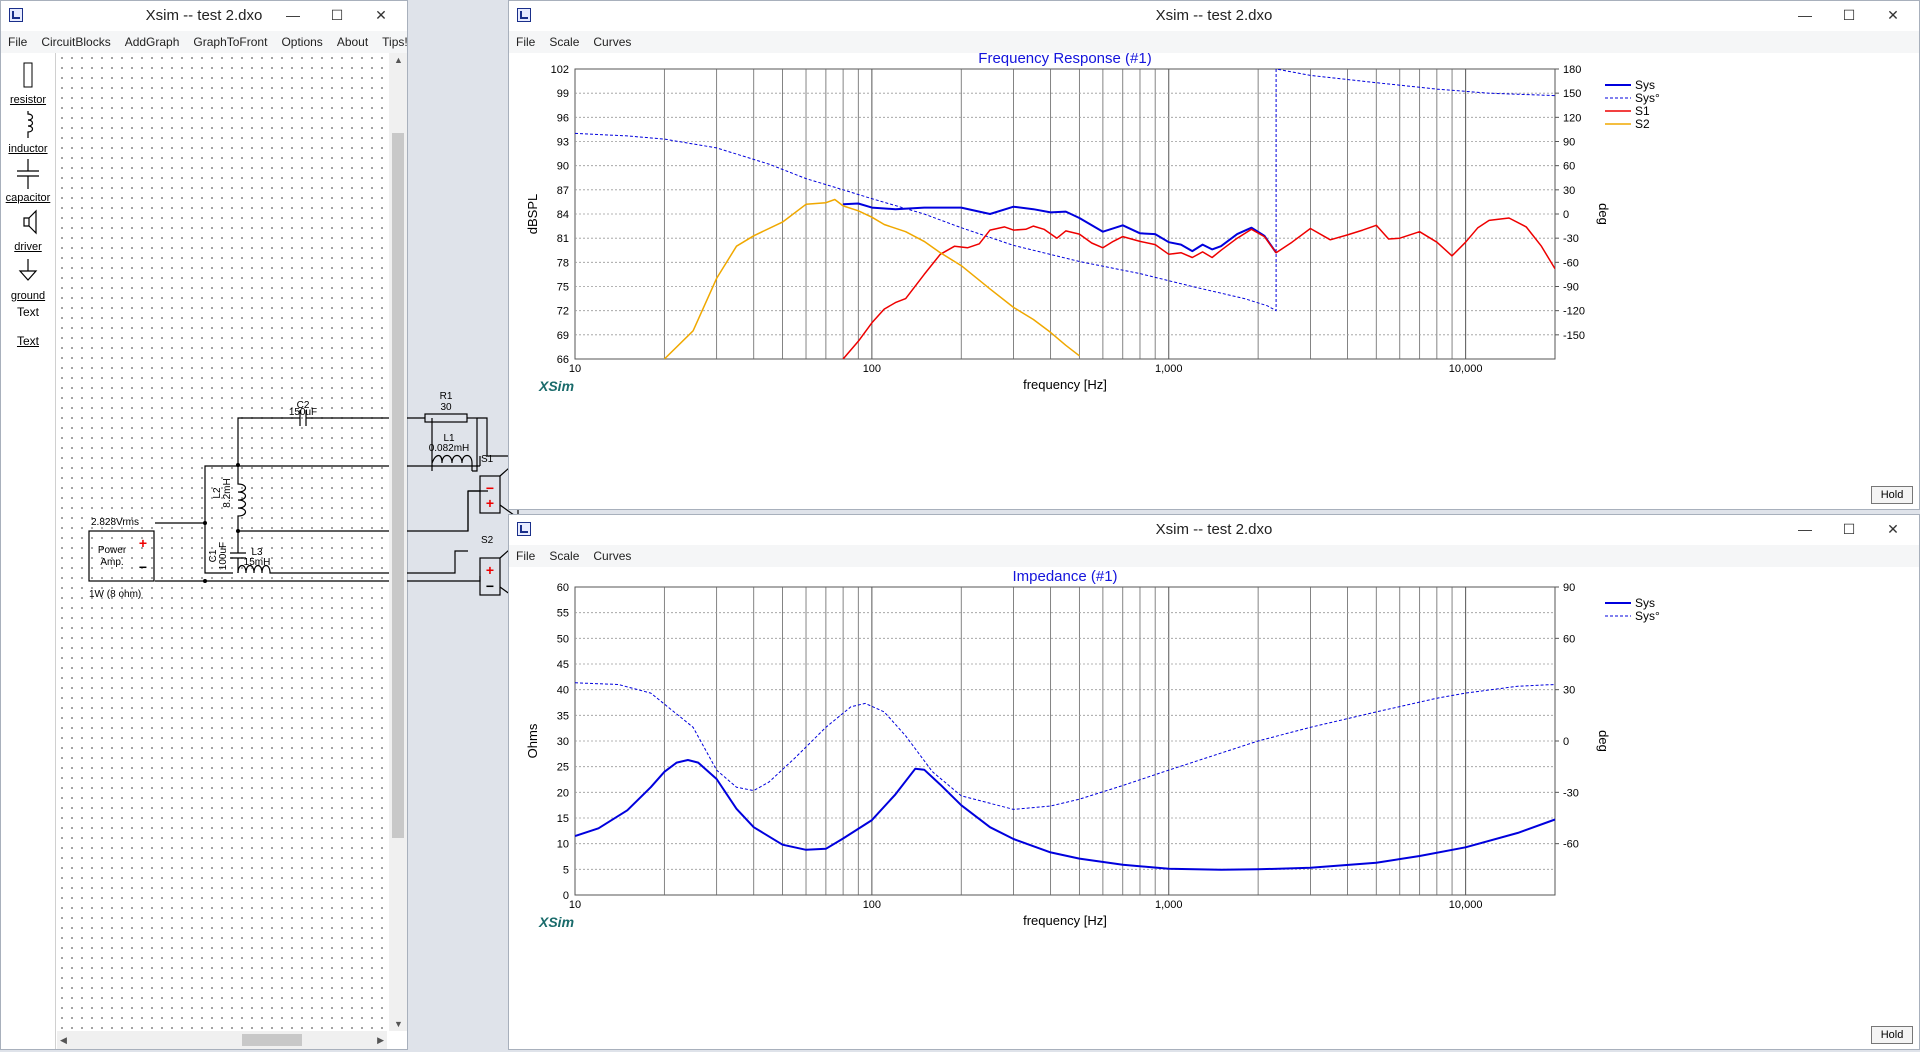 The width and height of the screenshot is (1920, 1052). I want to click on driver-icon, so click(30, 222).